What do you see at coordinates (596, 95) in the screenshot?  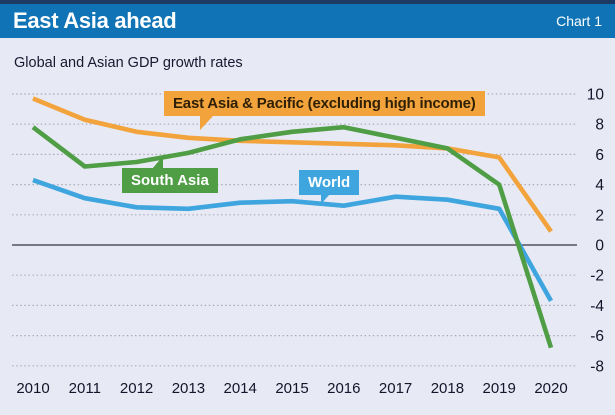 I see `y-tick-label-10: 10` at bounding box center [596, 95].